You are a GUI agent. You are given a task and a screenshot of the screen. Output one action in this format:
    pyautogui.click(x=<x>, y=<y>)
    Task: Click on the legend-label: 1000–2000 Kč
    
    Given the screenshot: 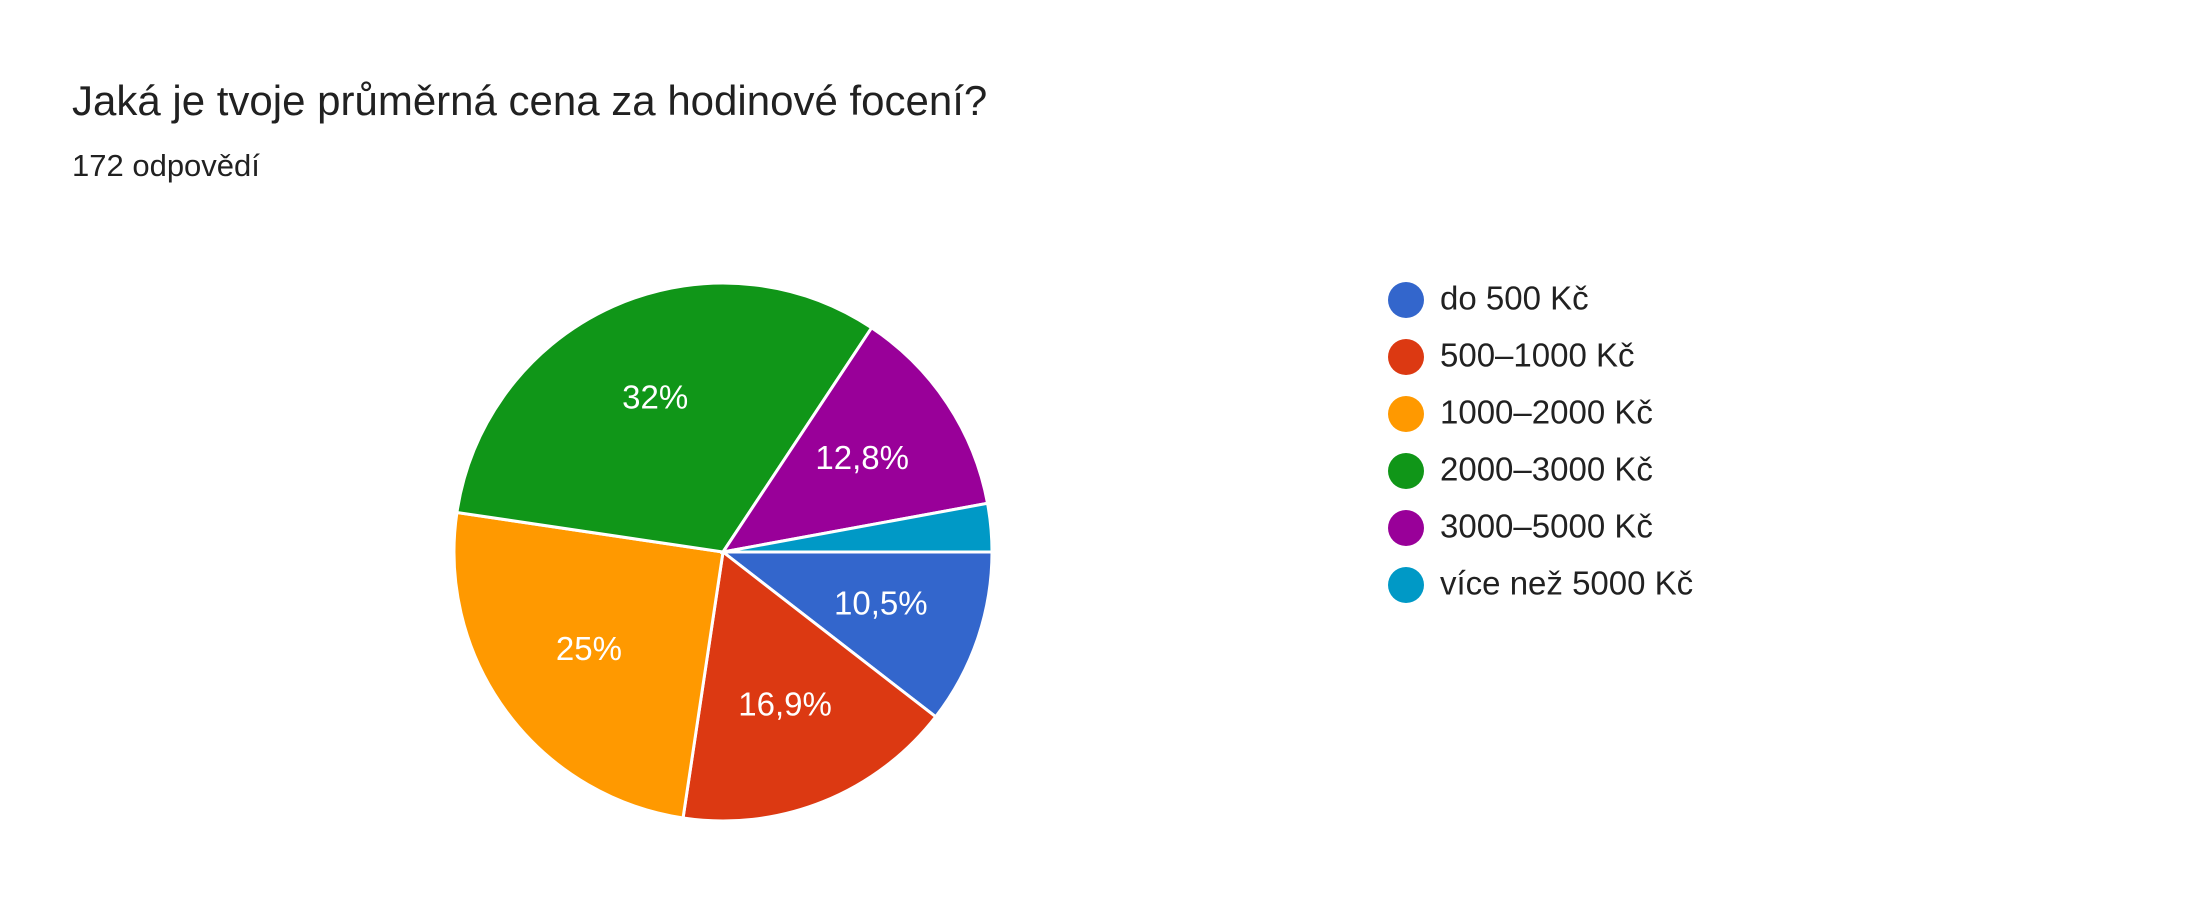 What is the action you would take?
    pyautogui.click(x=1546, y=412)
    